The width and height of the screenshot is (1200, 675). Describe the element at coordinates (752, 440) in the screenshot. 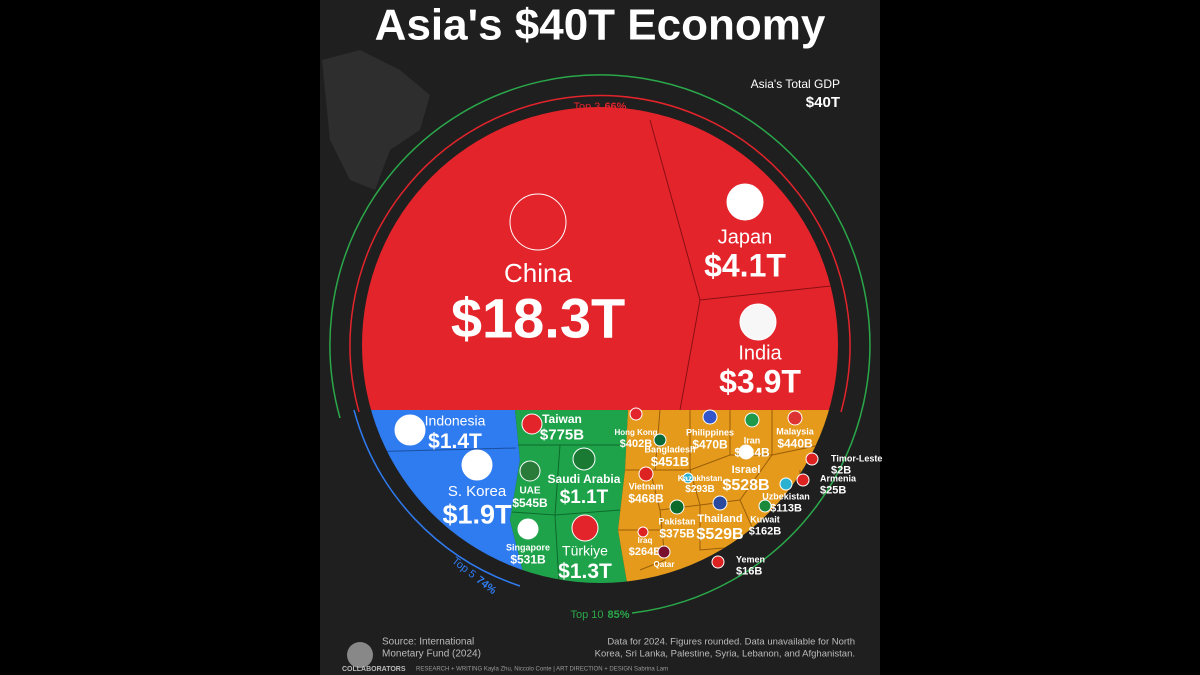

I see `country-name: Iran` at that location.